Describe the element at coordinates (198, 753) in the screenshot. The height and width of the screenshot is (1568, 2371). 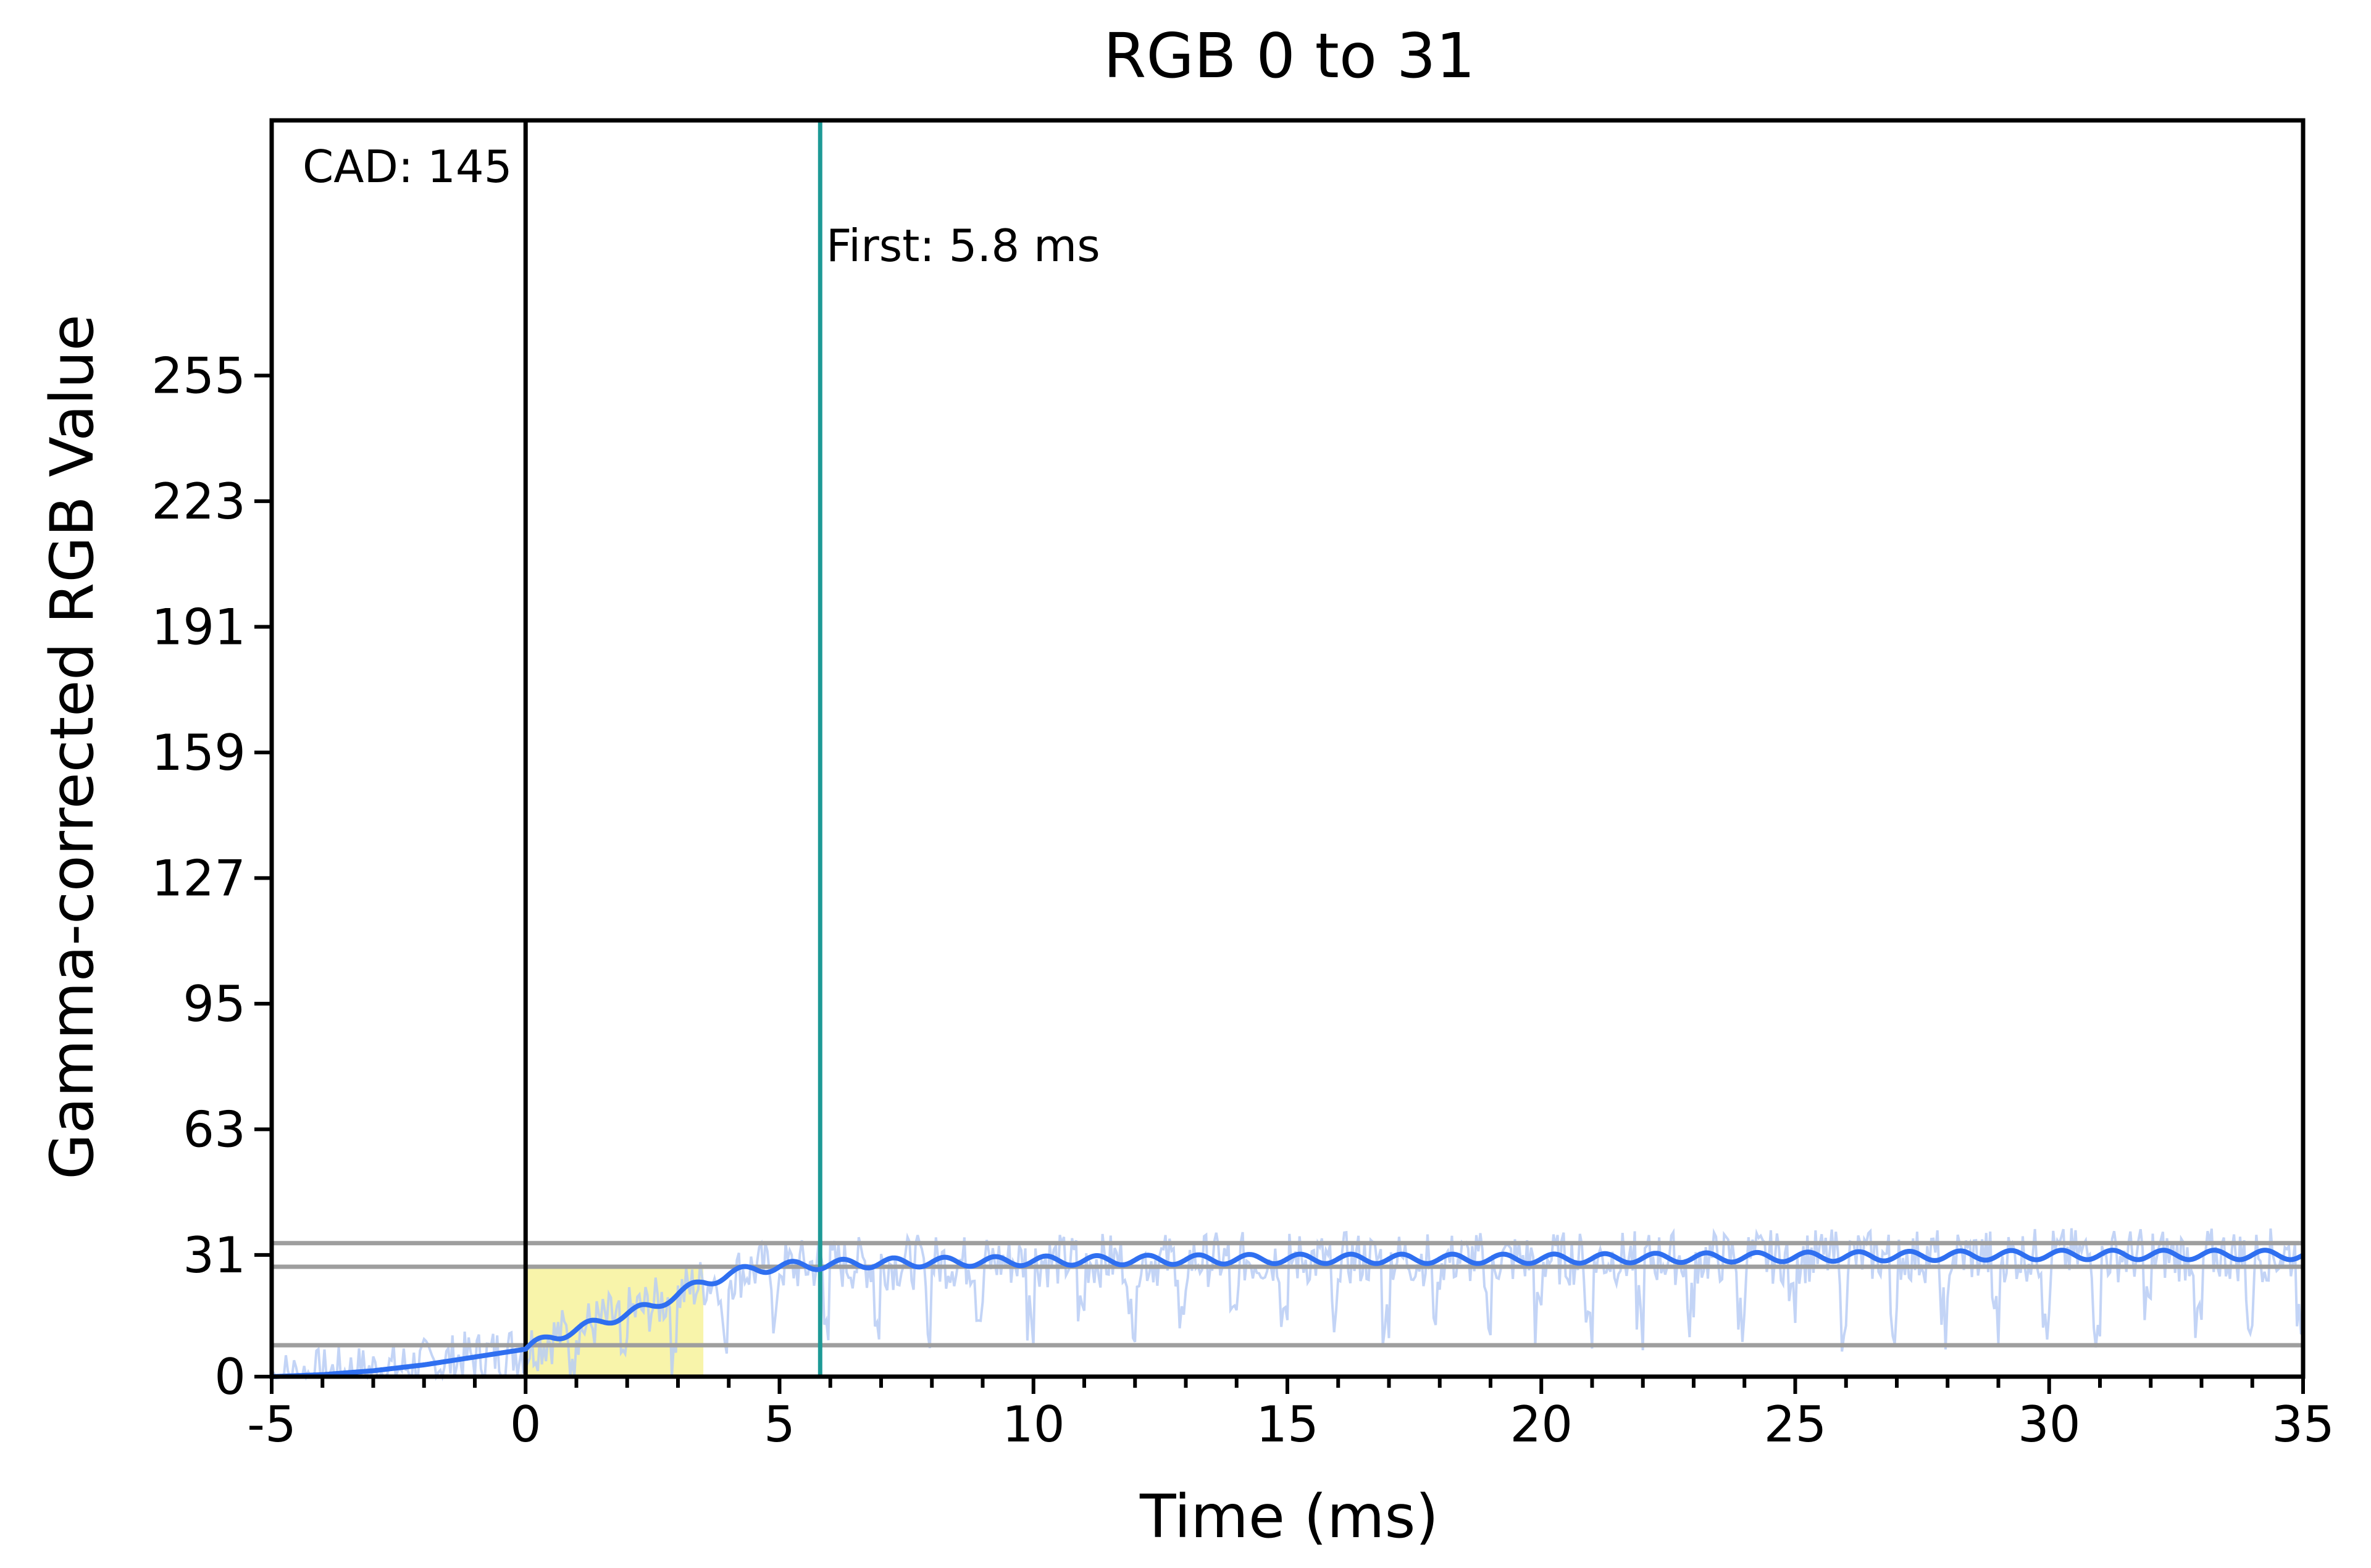
I see `y-tick-label: 159` at that location.